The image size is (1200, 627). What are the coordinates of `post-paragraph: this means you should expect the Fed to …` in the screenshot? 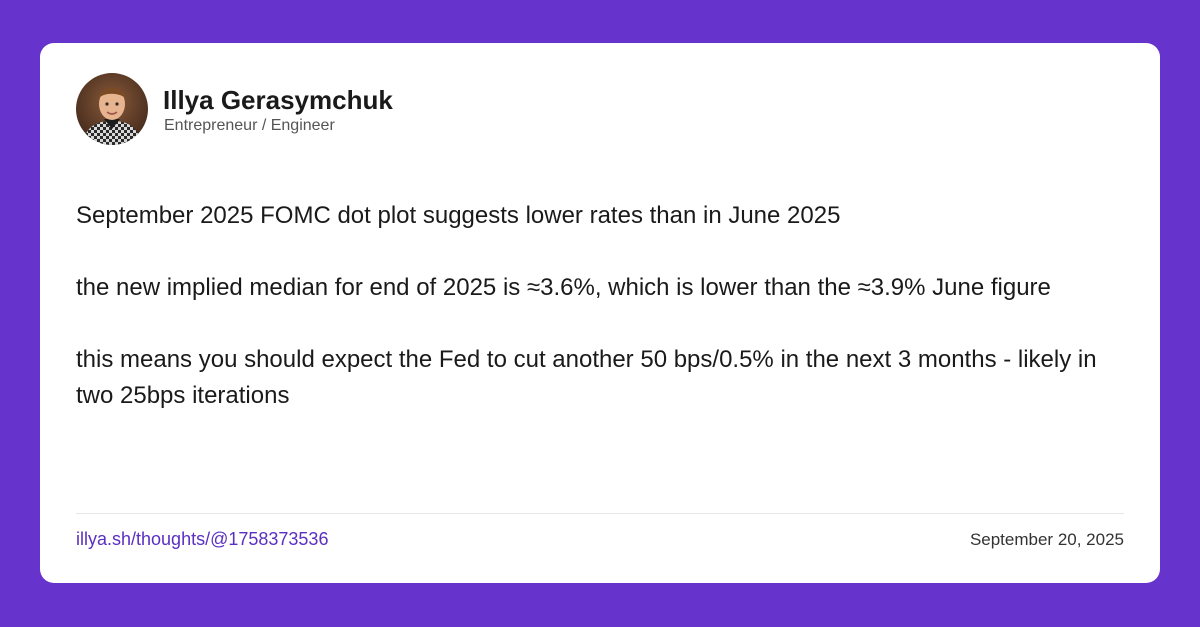 It's located at (586, 377).